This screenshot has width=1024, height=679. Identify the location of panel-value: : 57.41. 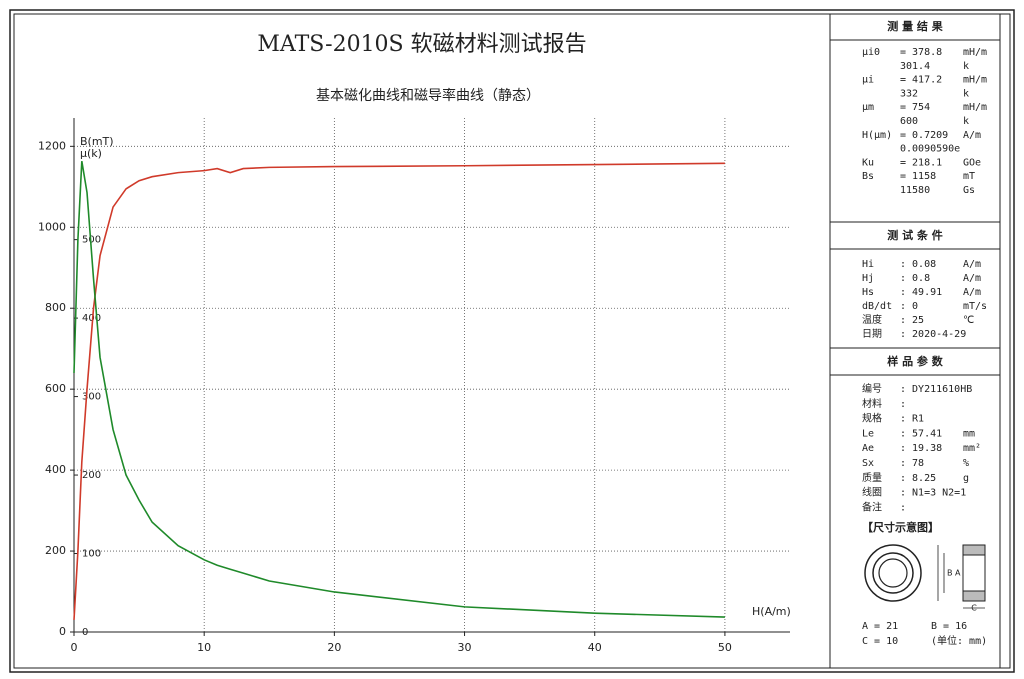
(921, 433).